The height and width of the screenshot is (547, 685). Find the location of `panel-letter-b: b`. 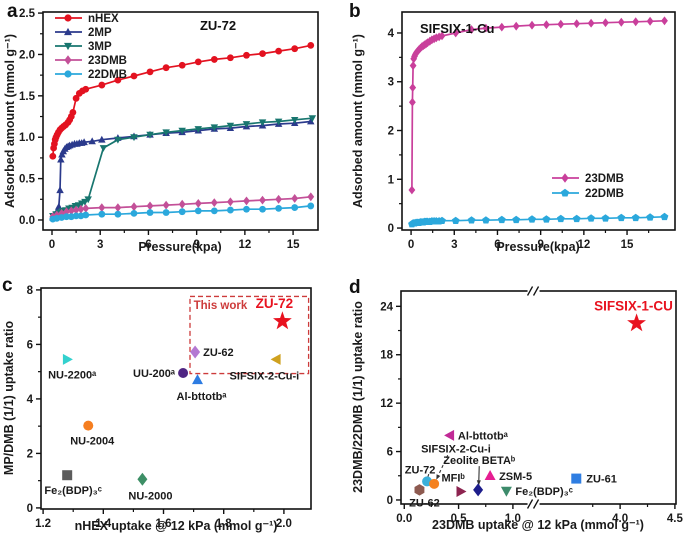

panel-letter-b: b is located at coordinates (355, 11).